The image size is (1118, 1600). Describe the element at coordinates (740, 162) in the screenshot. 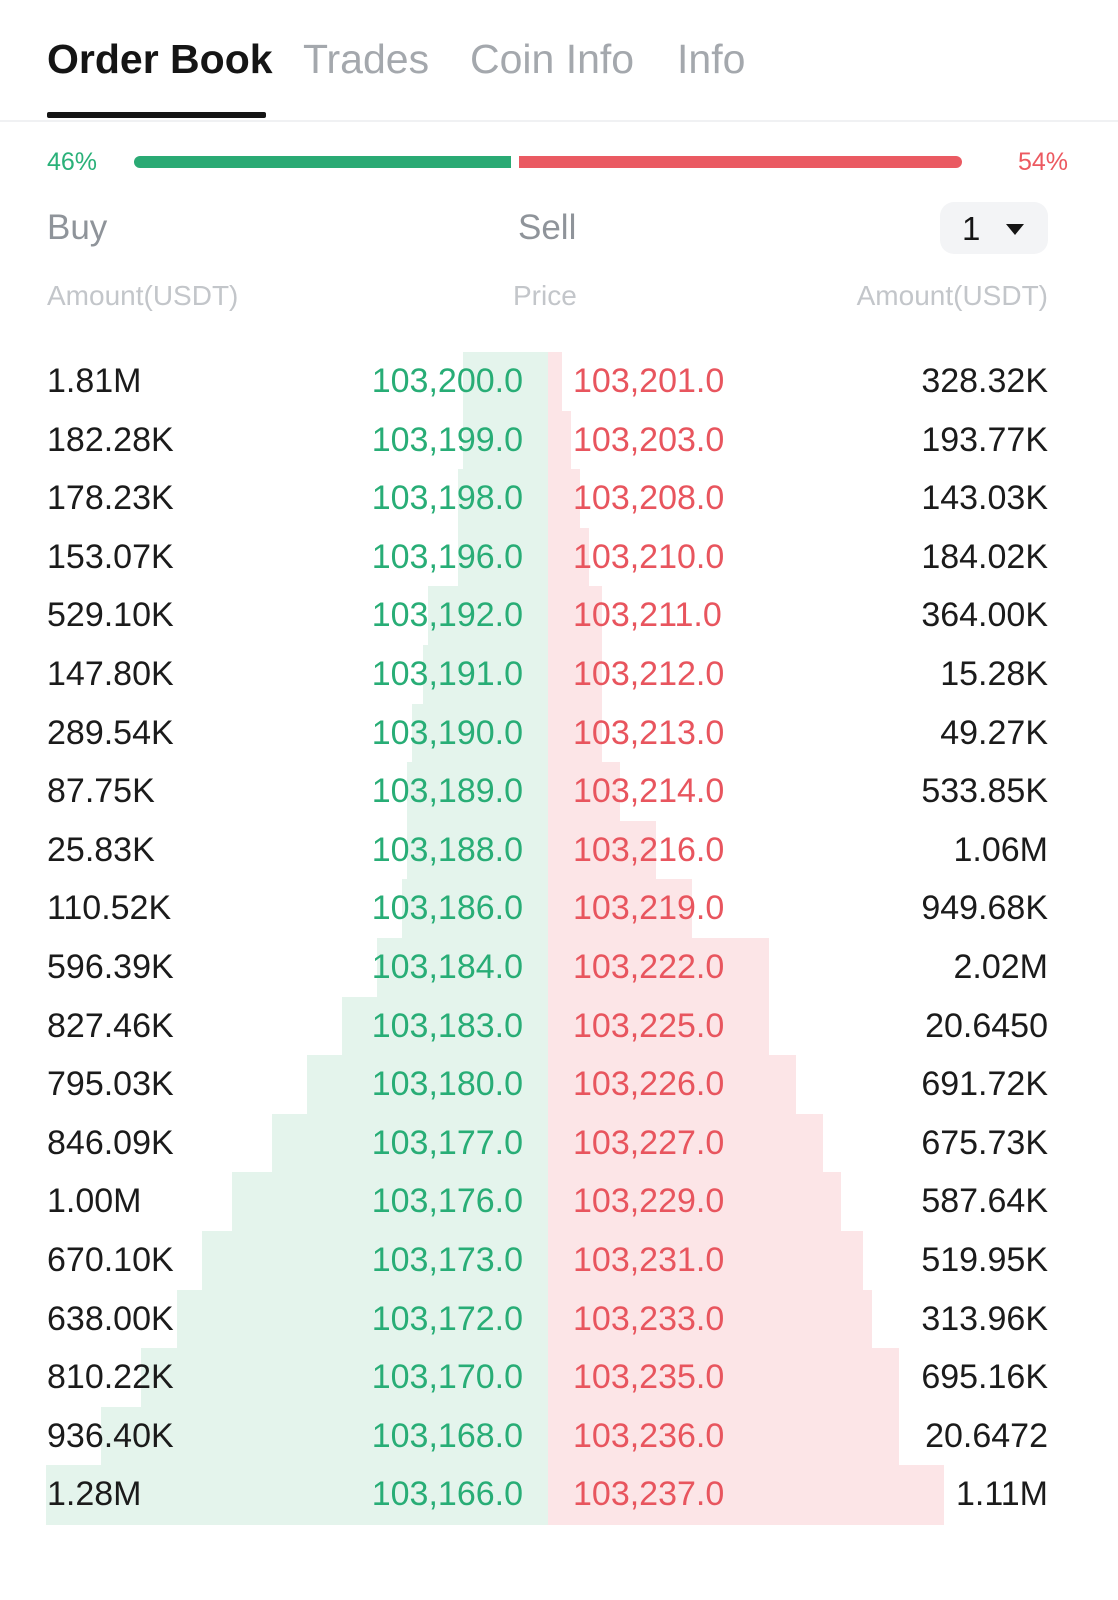

I see `sell-ratio-fill` at that location.